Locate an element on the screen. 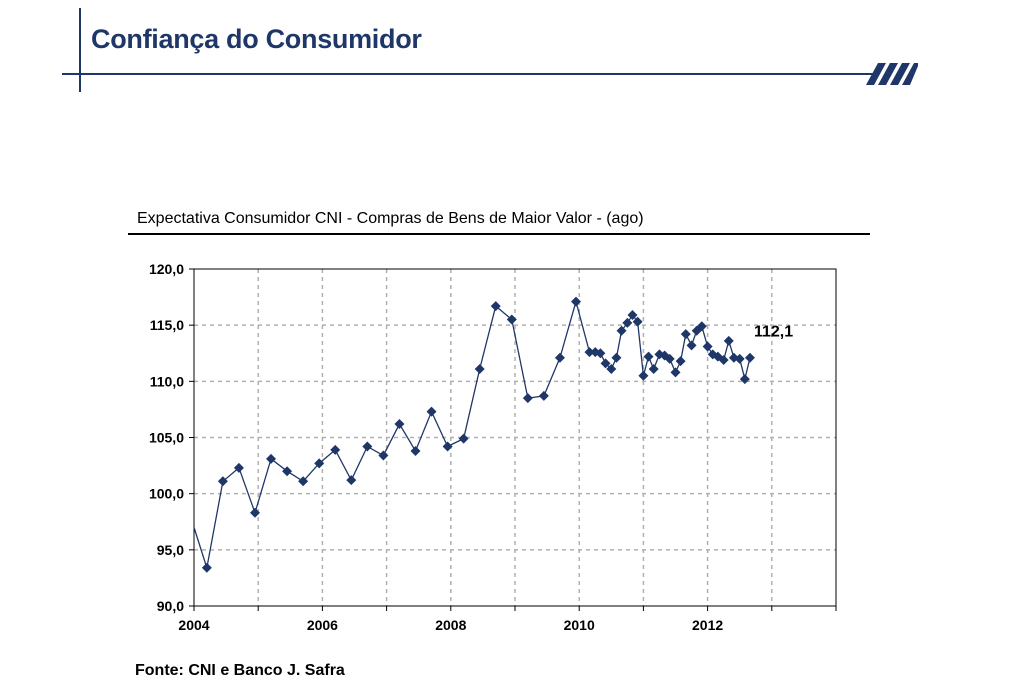  y-tick-label: 110,0 is located at coordinates (167, 381).